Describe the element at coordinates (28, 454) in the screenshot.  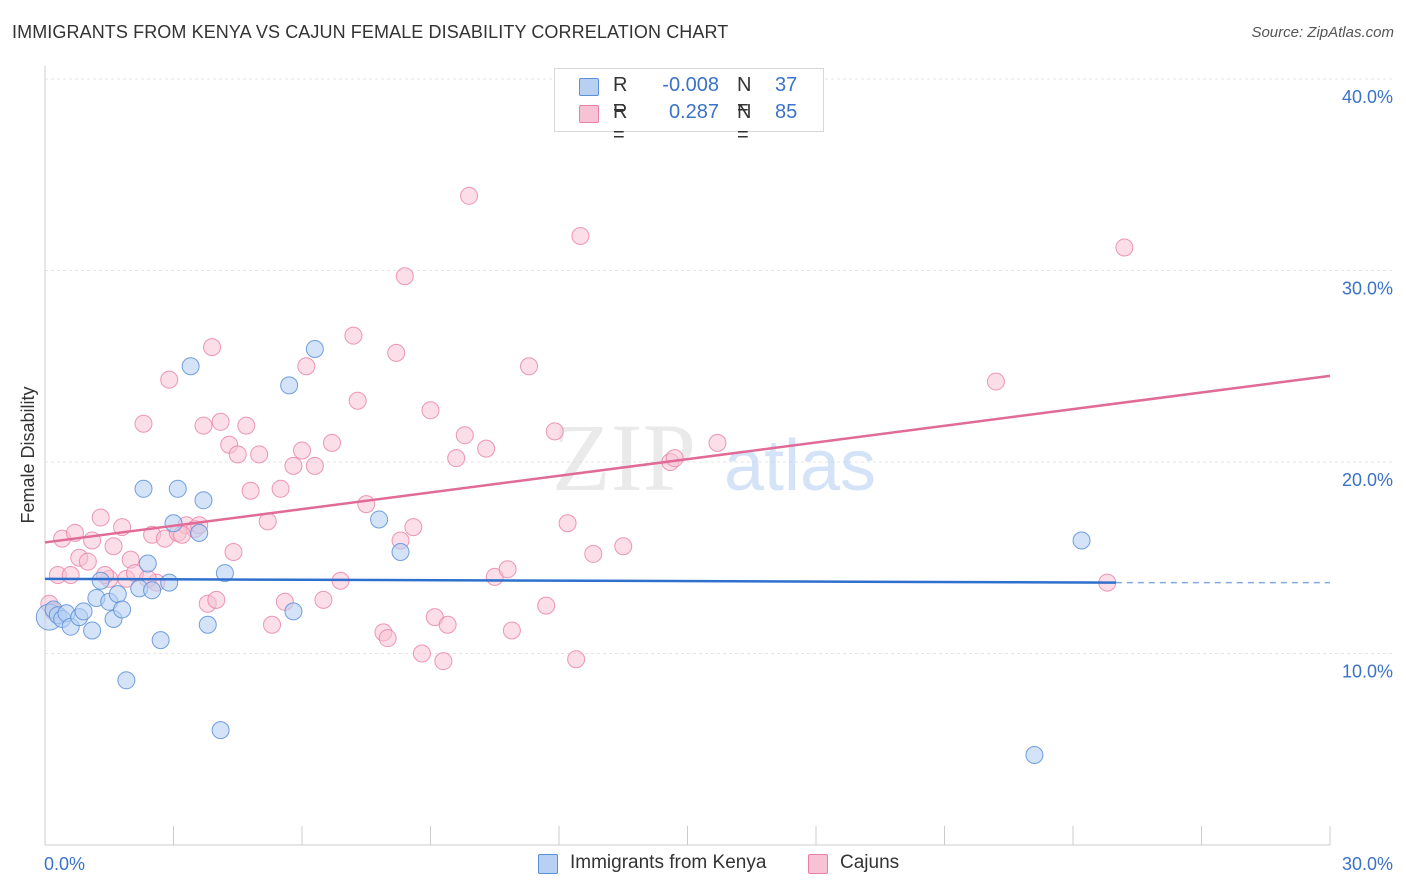
I see `y-axis-label: Female Disability` at that location.